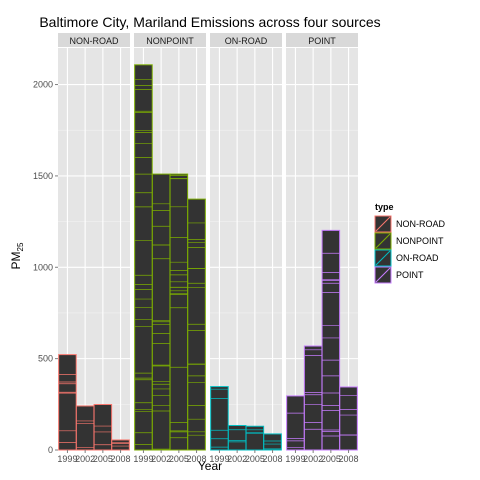 The image size is (480, 480). Describe the element at coordinates (420, 241) in the screenshot. I see `legend-label: NONPOINT` at that location.